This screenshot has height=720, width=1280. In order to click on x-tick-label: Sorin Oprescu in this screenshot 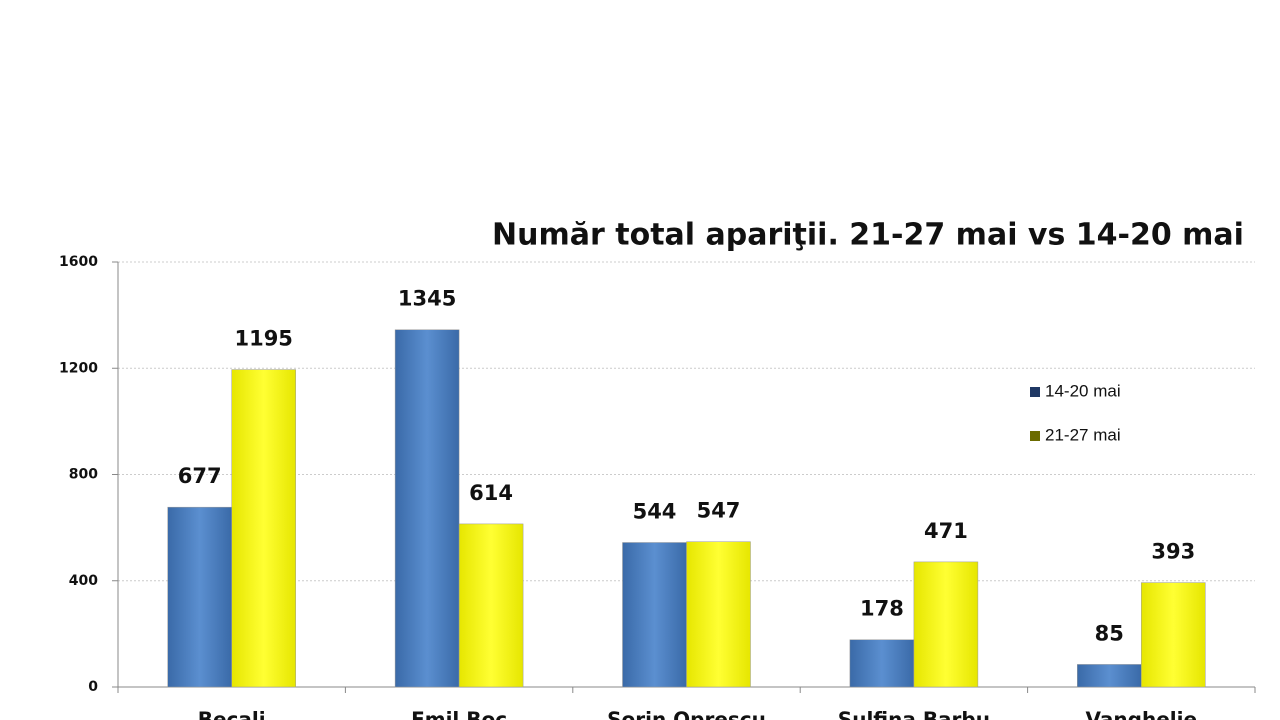, I will do `click(686, 714)`.